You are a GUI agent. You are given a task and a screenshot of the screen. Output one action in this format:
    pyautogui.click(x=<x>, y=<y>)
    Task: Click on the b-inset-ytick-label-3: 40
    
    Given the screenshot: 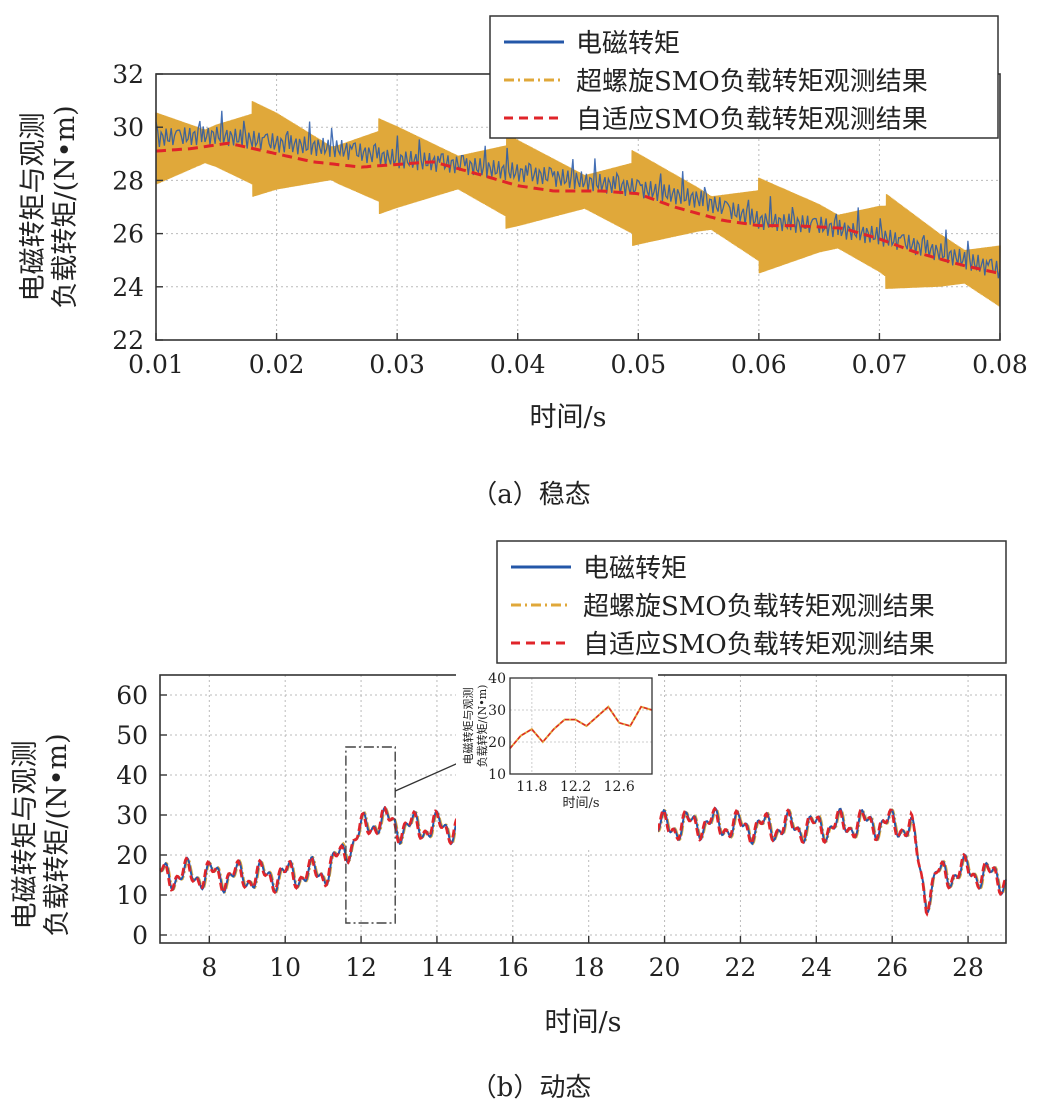 What is the action you would take?
    pyautogui.click(x=497, y=679)
    